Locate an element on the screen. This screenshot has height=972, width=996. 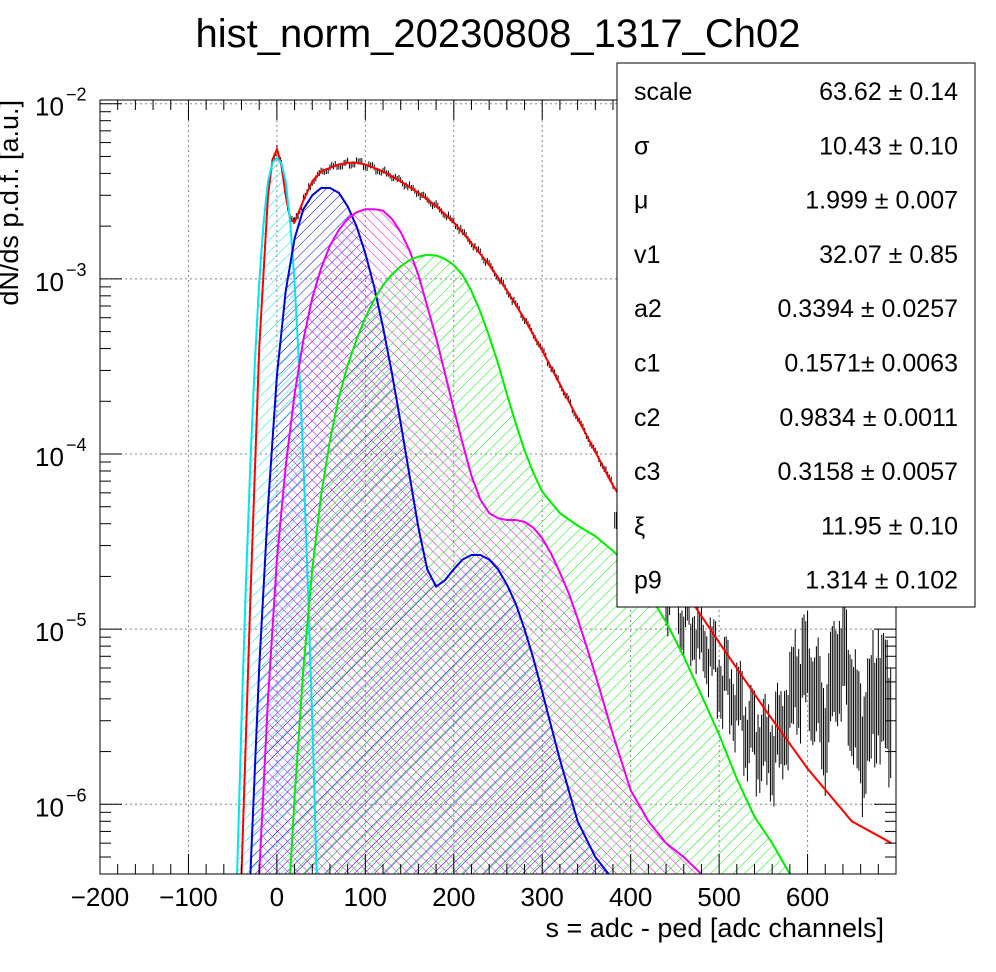
y-tick-exponent: −6 is located at coordinates (76, 795).